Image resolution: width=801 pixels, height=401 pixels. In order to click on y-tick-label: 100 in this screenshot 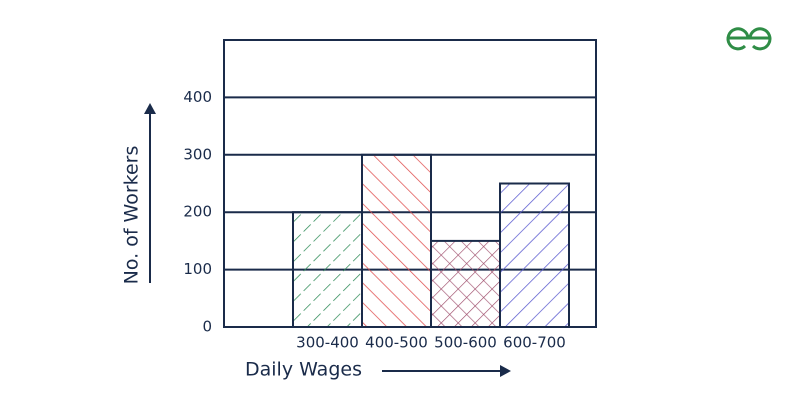, I will do `click(197, 269)`.